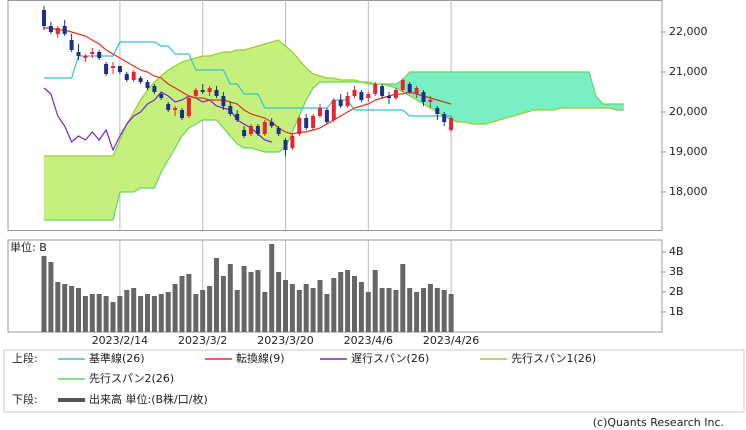 The height and width of the screenshot is (430, 746). Describe the element at coordinates (390, 358) in the screenshot. I see `legend-label: 遅行スパン(26)` at that location.